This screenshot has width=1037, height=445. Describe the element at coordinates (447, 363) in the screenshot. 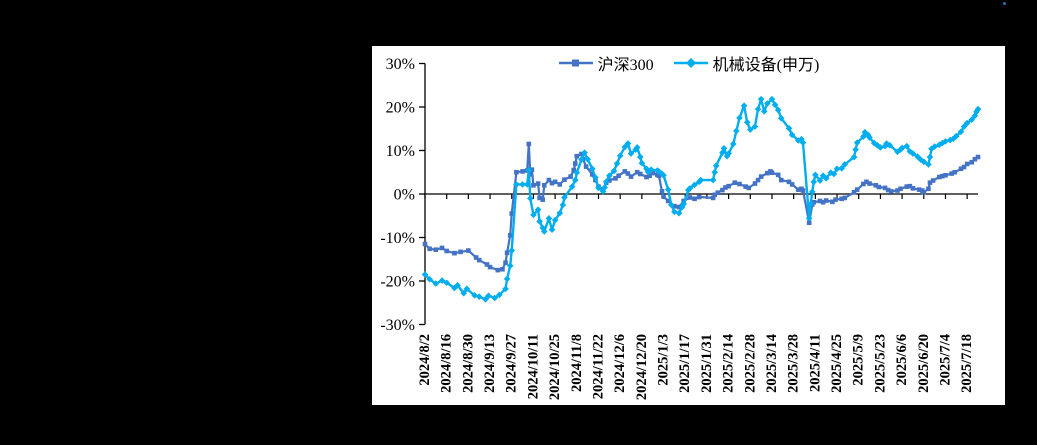

I see `x-tick-label: 2024/8/16` at that location.